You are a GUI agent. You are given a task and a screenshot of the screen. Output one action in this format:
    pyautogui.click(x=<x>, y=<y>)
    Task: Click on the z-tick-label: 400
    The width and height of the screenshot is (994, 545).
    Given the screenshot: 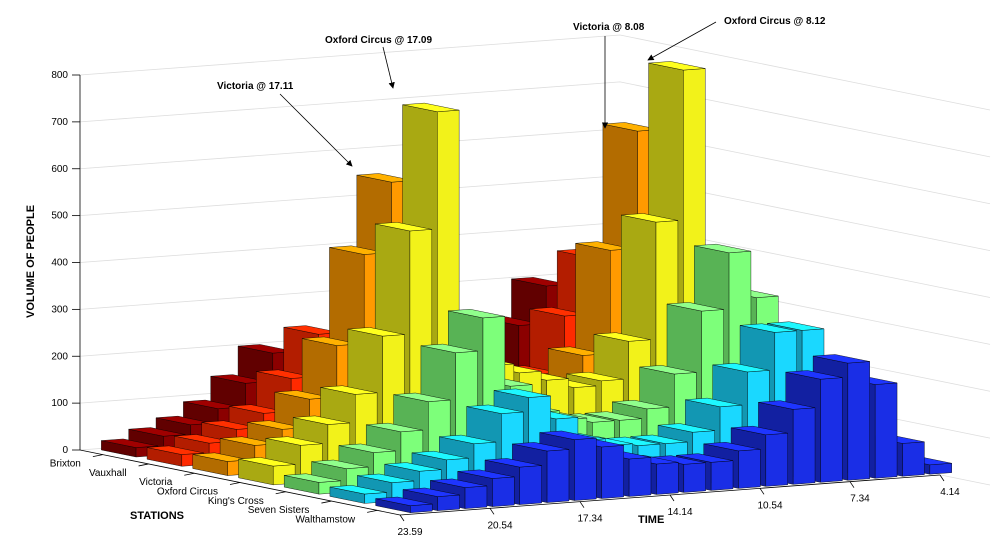 What is the action you would take?
    pyautogui.click(x=59, y=263)
    